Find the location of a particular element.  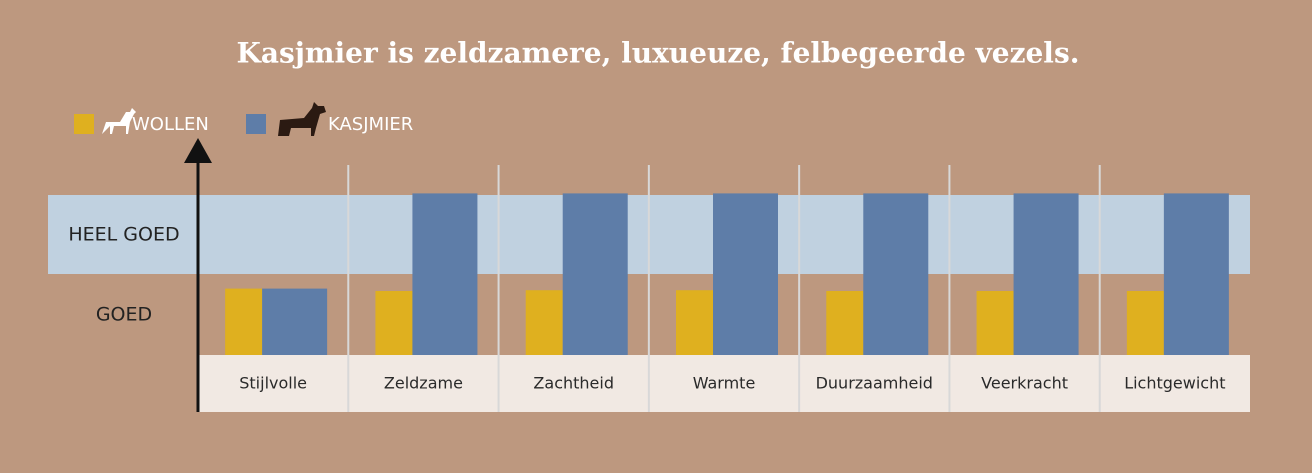

axis-arrow is located at coordinates (198, 150).